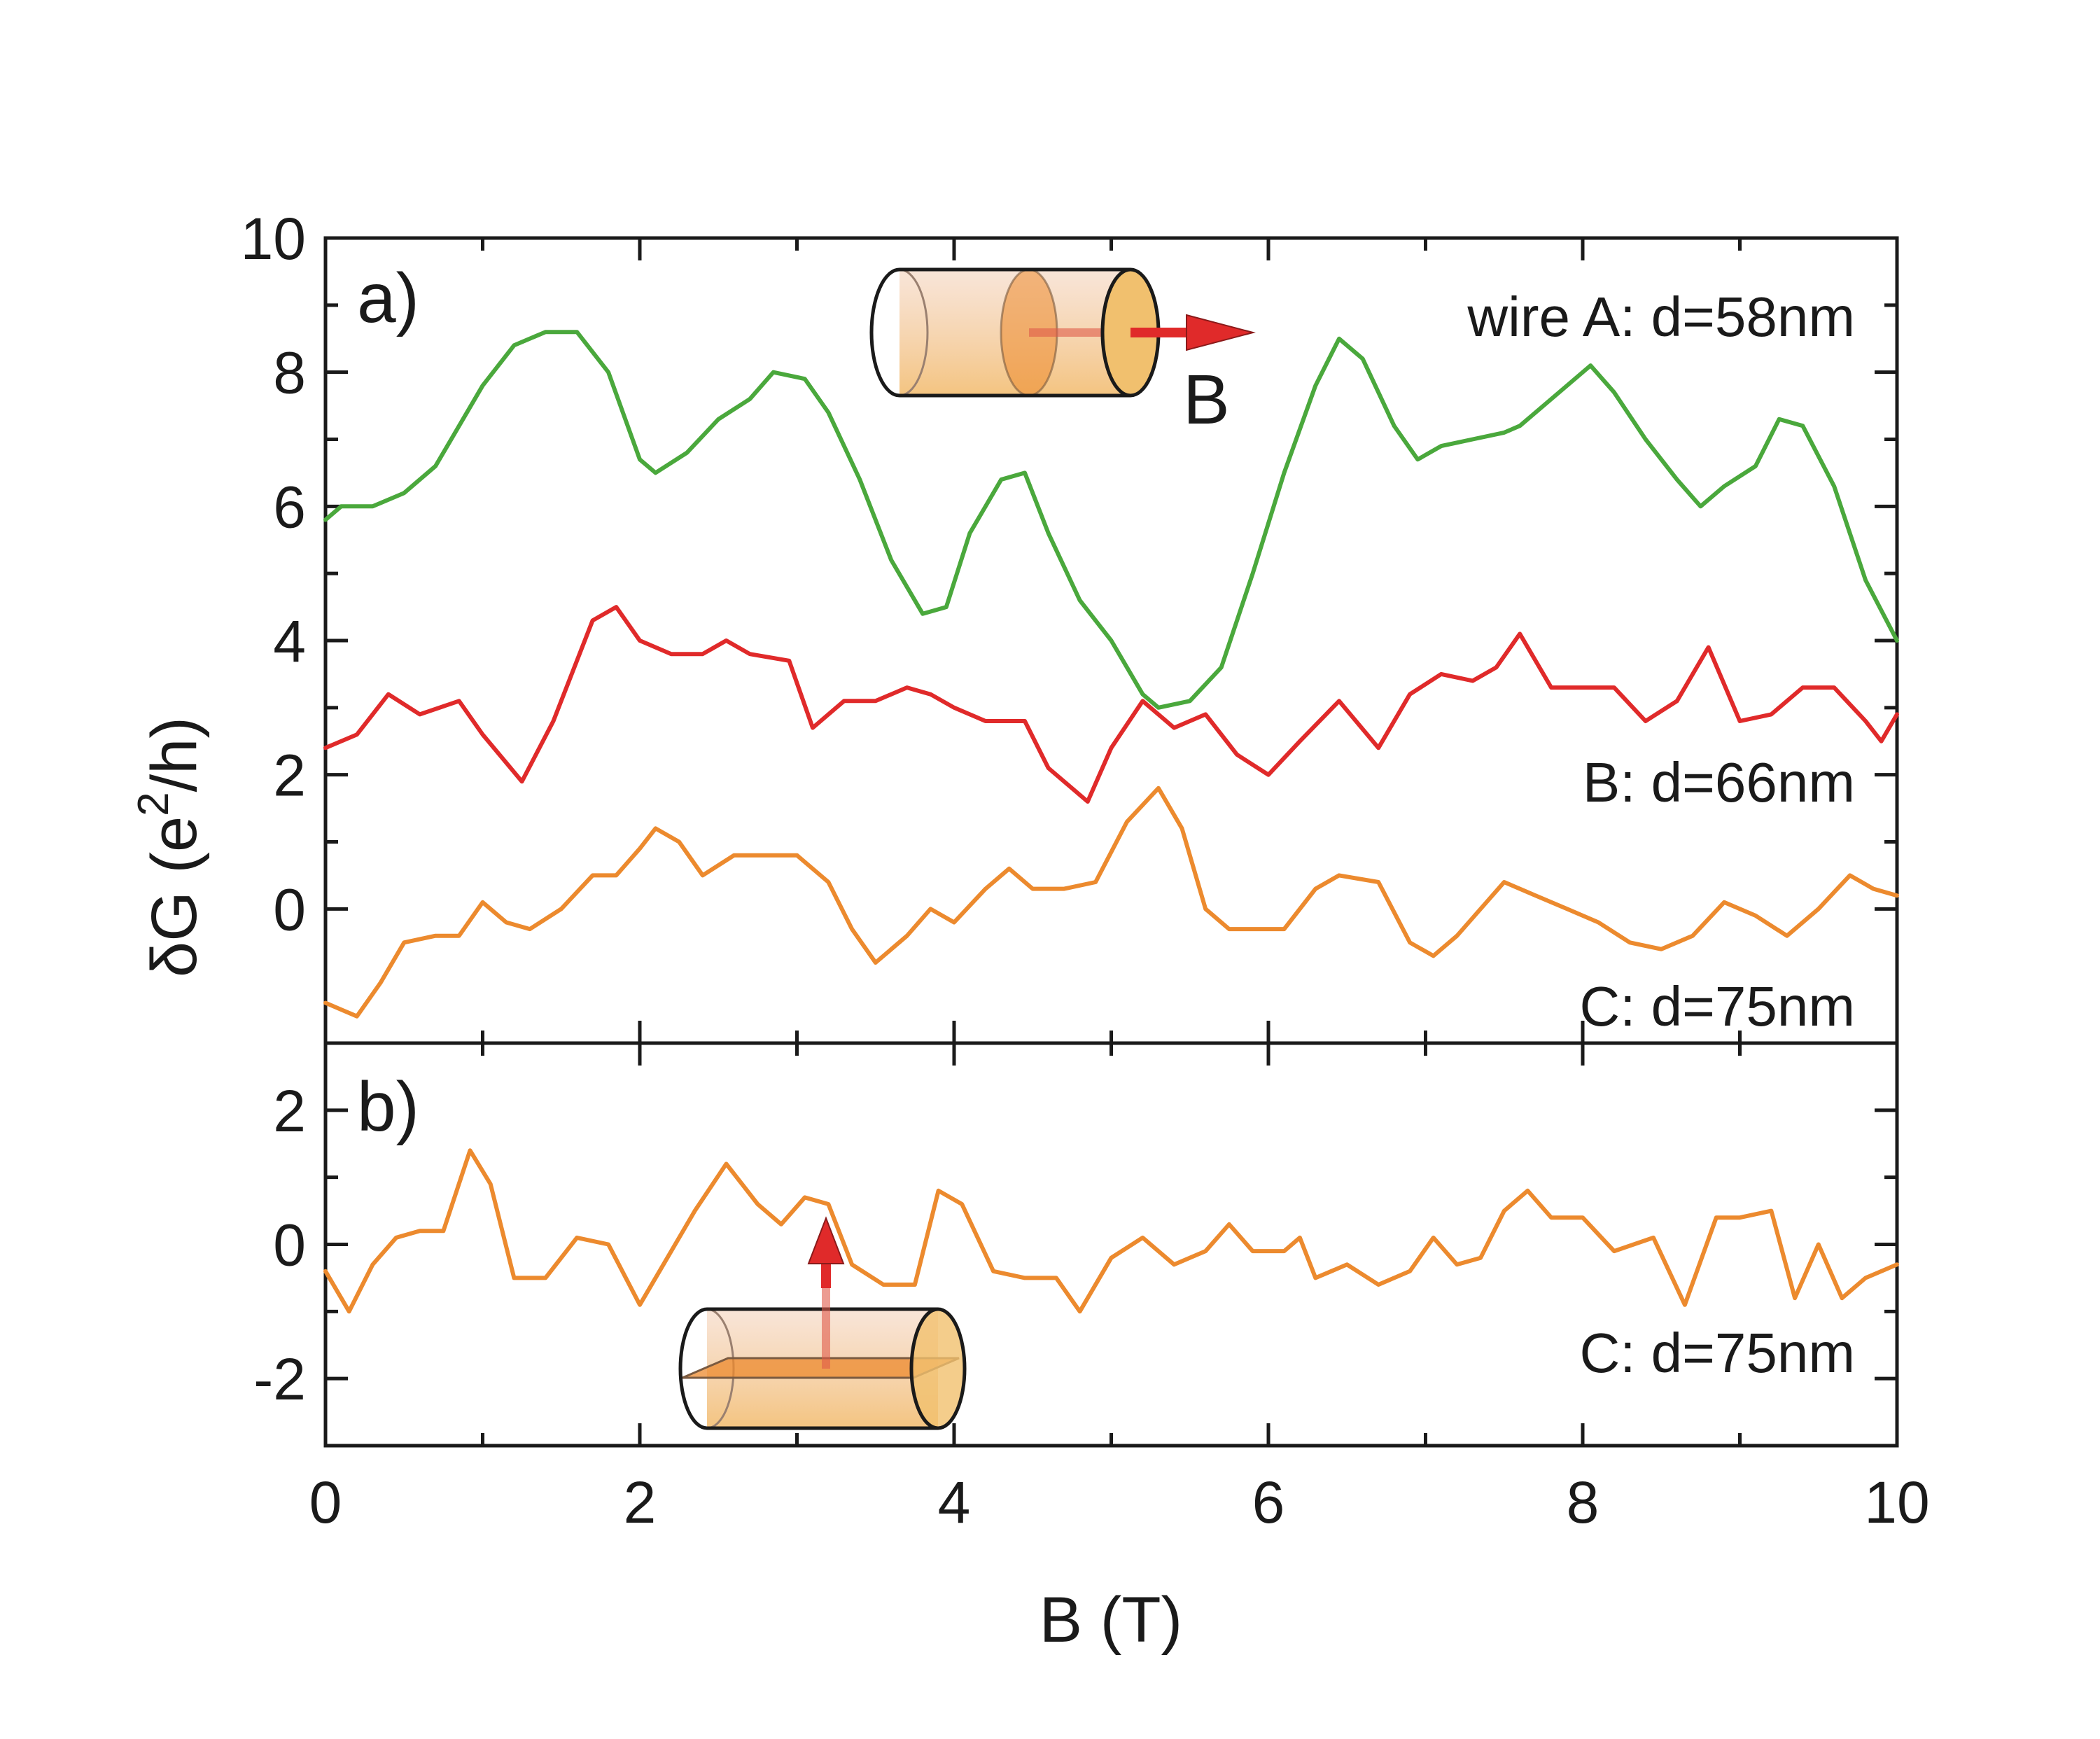 The width and height of the screenshot is (2100, 1739). What do you see at coordinates (640, 1502) in the screenshot?
I see `x-tick-label: 2` at bounding box center [640, 1502].